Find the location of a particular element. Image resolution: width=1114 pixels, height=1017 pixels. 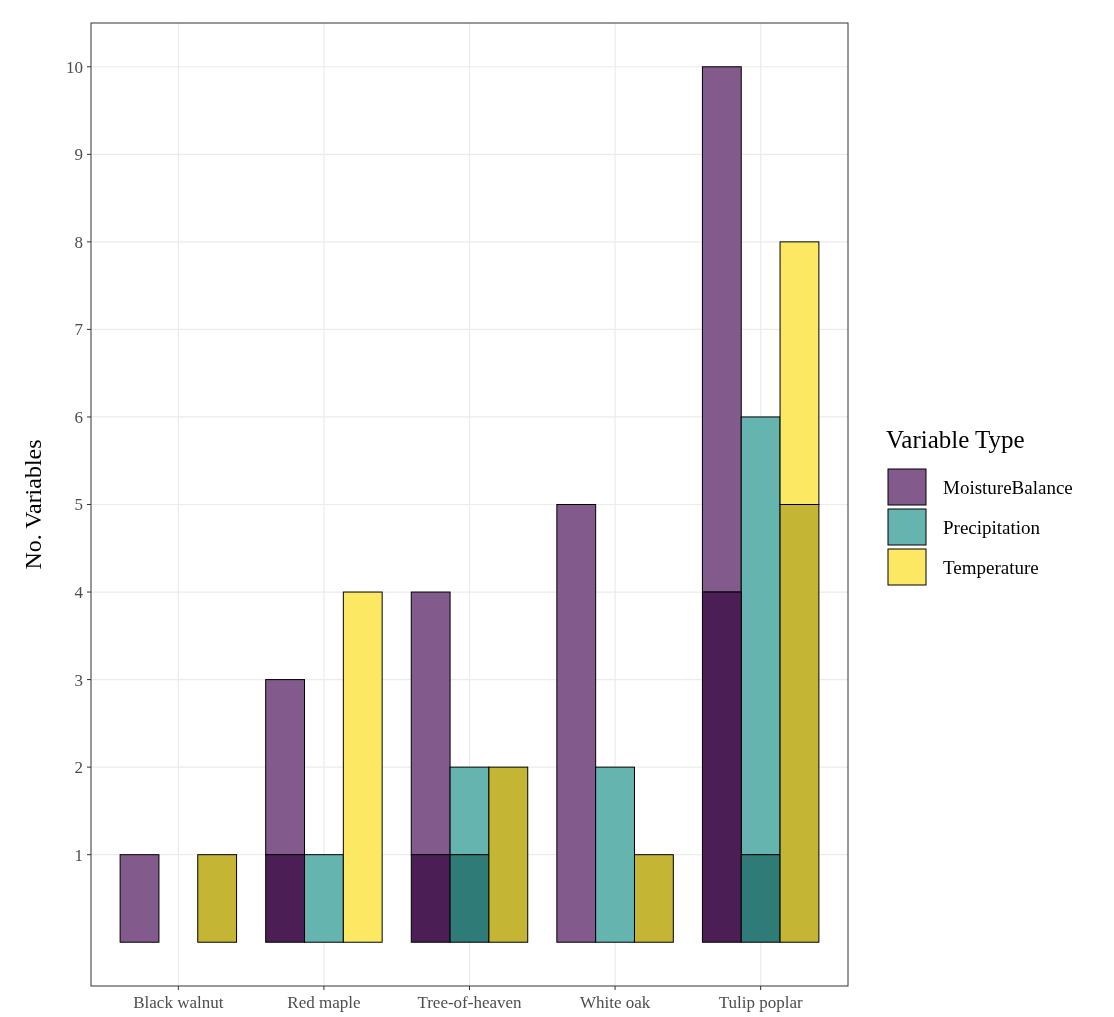

x-tick-label: White oak is located at coordinates (615, 1002).